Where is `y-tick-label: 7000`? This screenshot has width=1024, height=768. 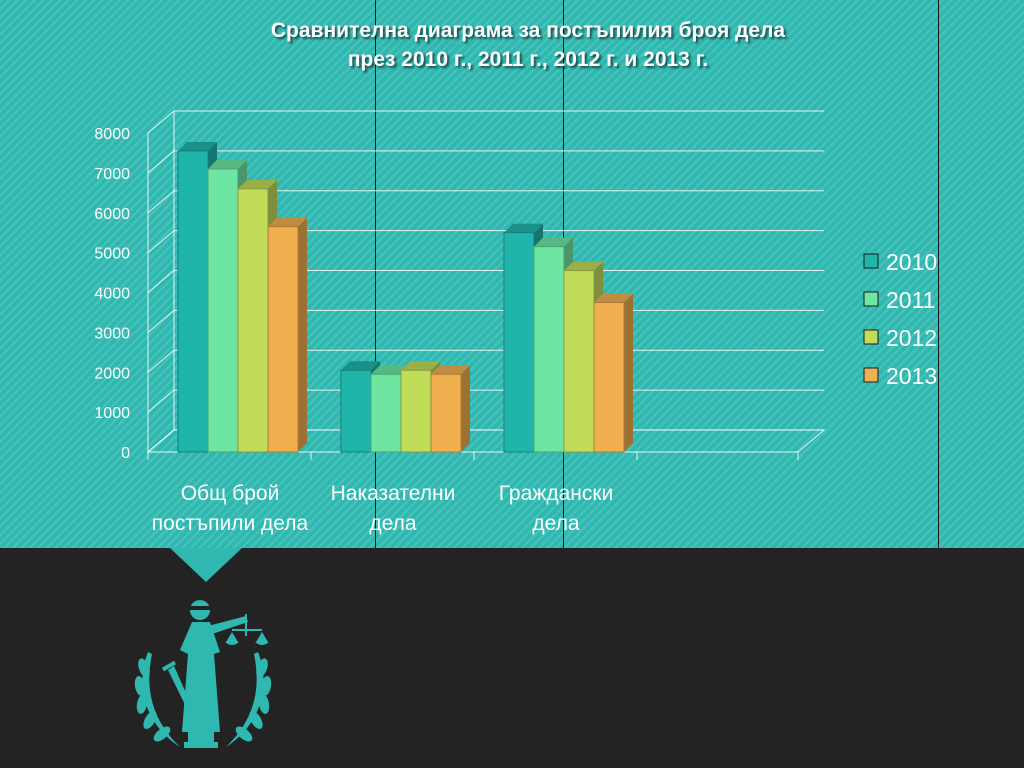
y-tick-label: 7000 is located at coordinates (112, 174).